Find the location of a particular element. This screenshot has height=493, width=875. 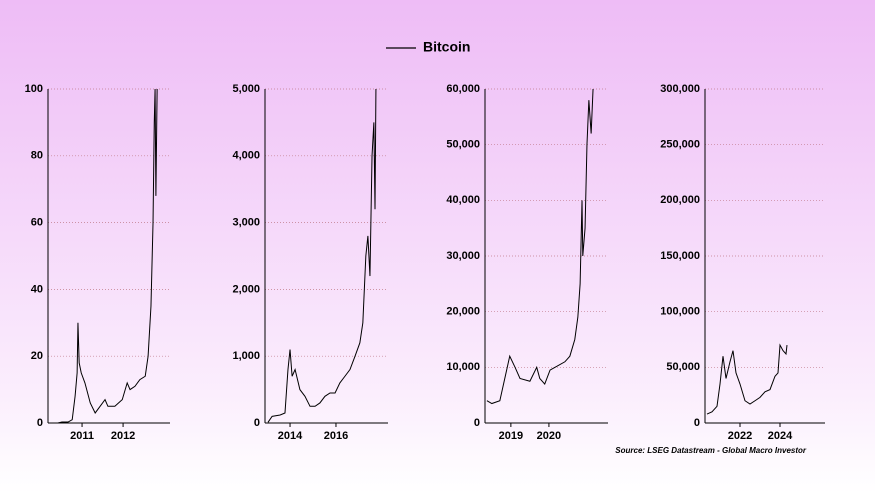

x-tick-label: 2014 is located at coordinates (290, 436).